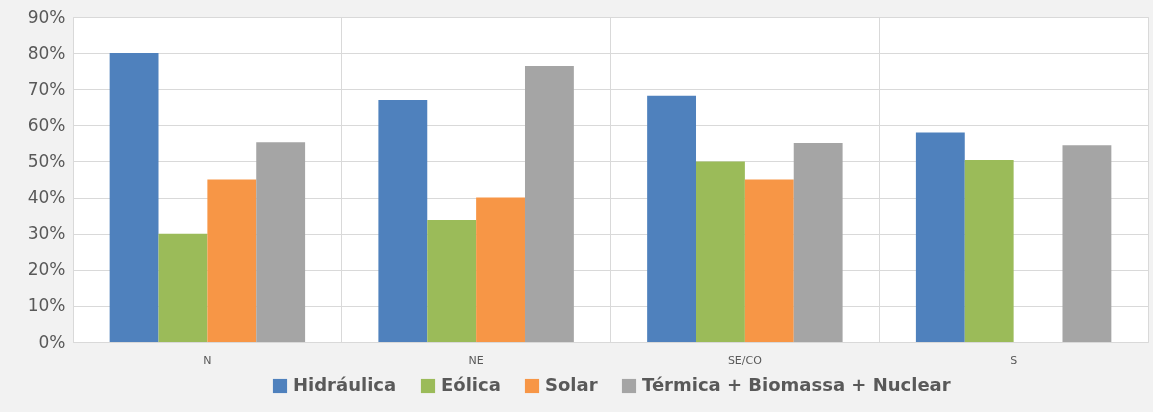  I want to click on x-tick-label: NE, so click(476, 360).